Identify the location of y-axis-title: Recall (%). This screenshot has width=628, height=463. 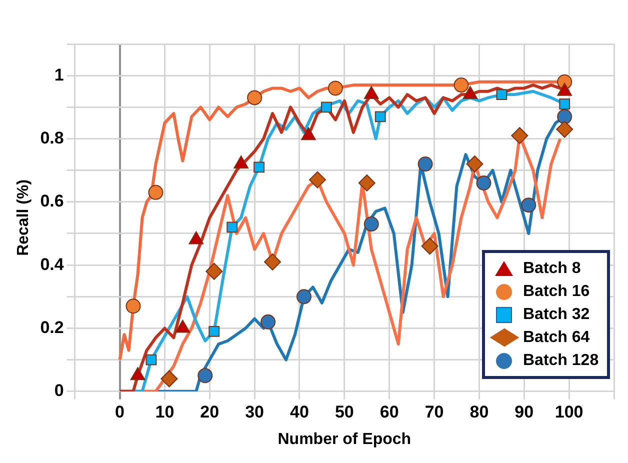
(23, 217).